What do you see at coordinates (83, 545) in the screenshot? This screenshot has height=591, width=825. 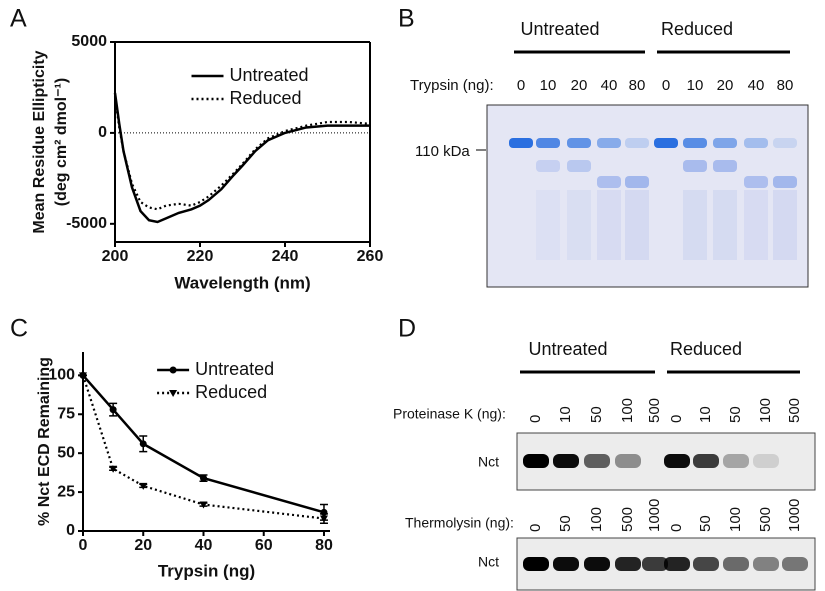 I see `x-tick-label: 0` at bounding box center [83, 545].